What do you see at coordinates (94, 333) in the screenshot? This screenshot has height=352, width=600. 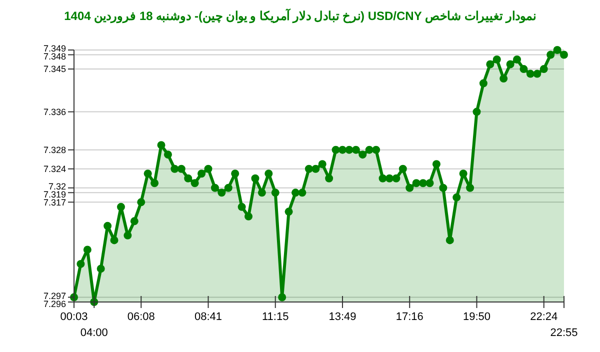 I see `x-tick-label: 04:00` at bounding box center [94, 333].